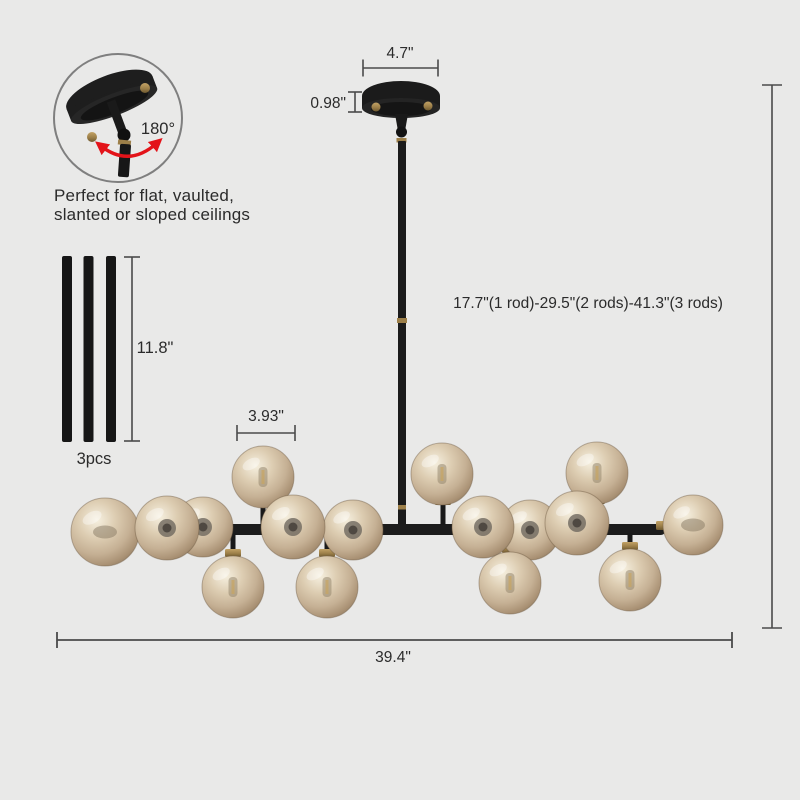  I want to click on swivel-angle-label: 180°, so click(158, 129).